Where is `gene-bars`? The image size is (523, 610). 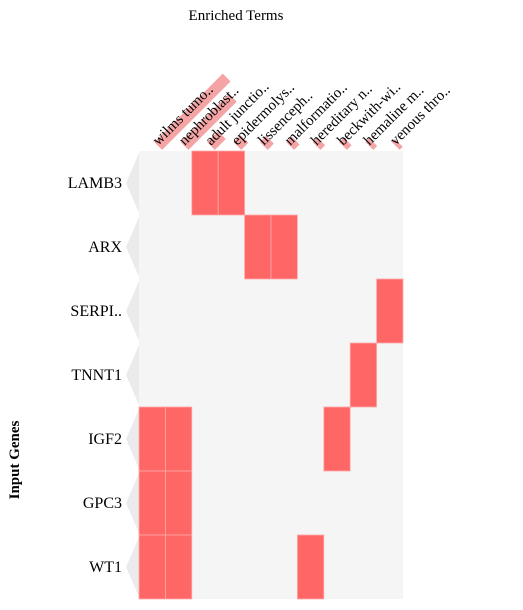
gene-bars is located at coordinates (132, 375).